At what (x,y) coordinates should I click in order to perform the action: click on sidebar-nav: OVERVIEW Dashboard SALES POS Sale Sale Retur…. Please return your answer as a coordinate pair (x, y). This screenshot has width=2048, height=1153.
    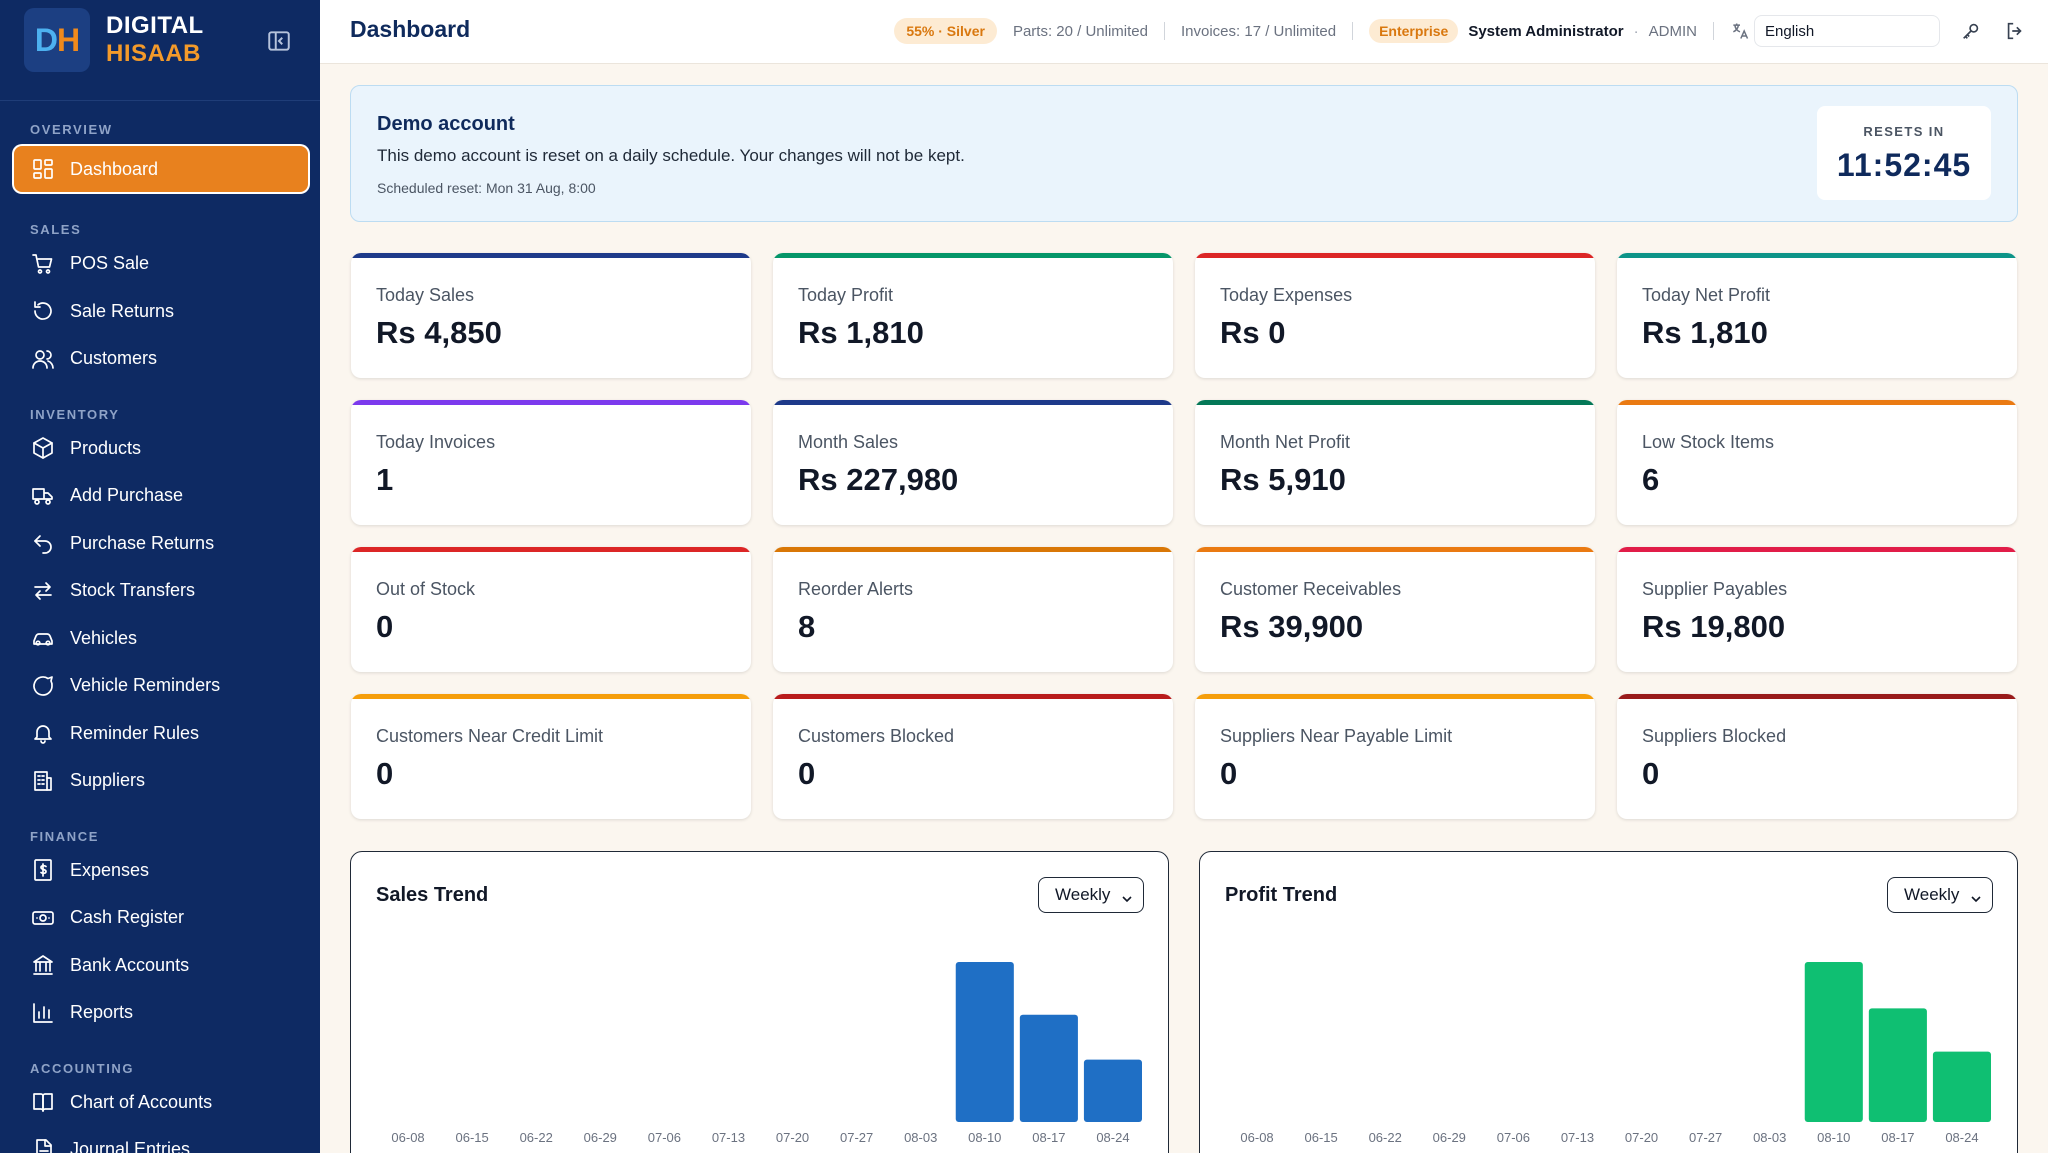
    Looking at the image, I should click on (160, 632).